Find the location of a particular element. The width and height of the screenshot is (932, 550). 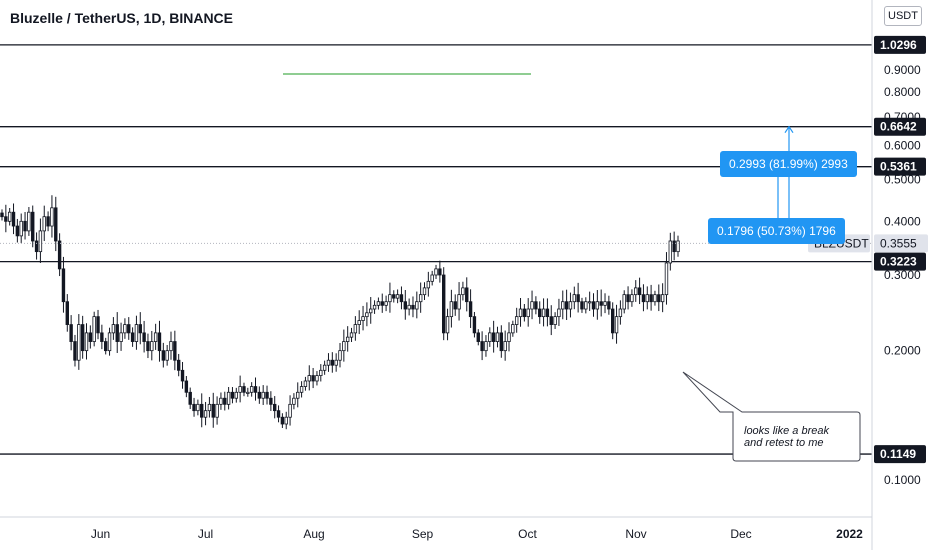

chart-title: Bluzelle / TetherUS, 1D, BINANCE is located at coordinates (122, 18).